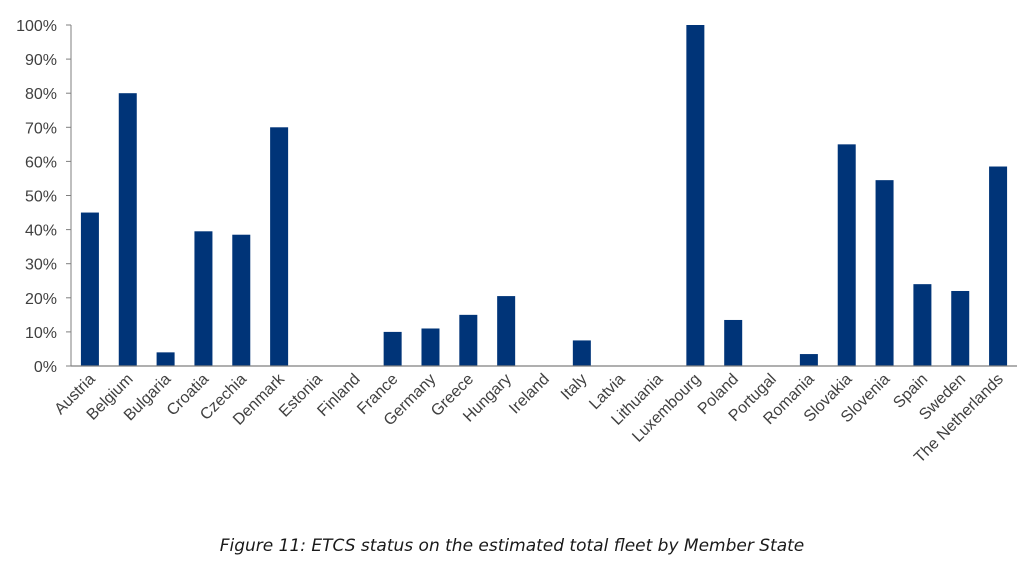  What do you see at coordinates (41, 128) in the screenshot?
I see `y-tick-label: 70%` at bounding box center [41, 128].